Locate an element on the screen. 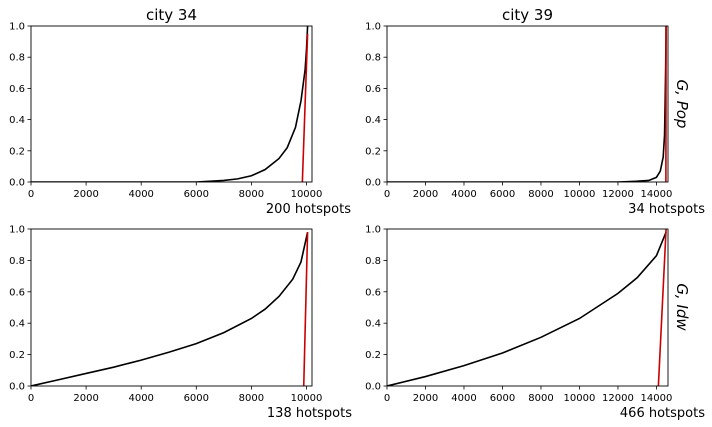 This screenshot has width=712, height=427. hotspot-annotation: 466 hotspots is located at coordinates (662, 413).